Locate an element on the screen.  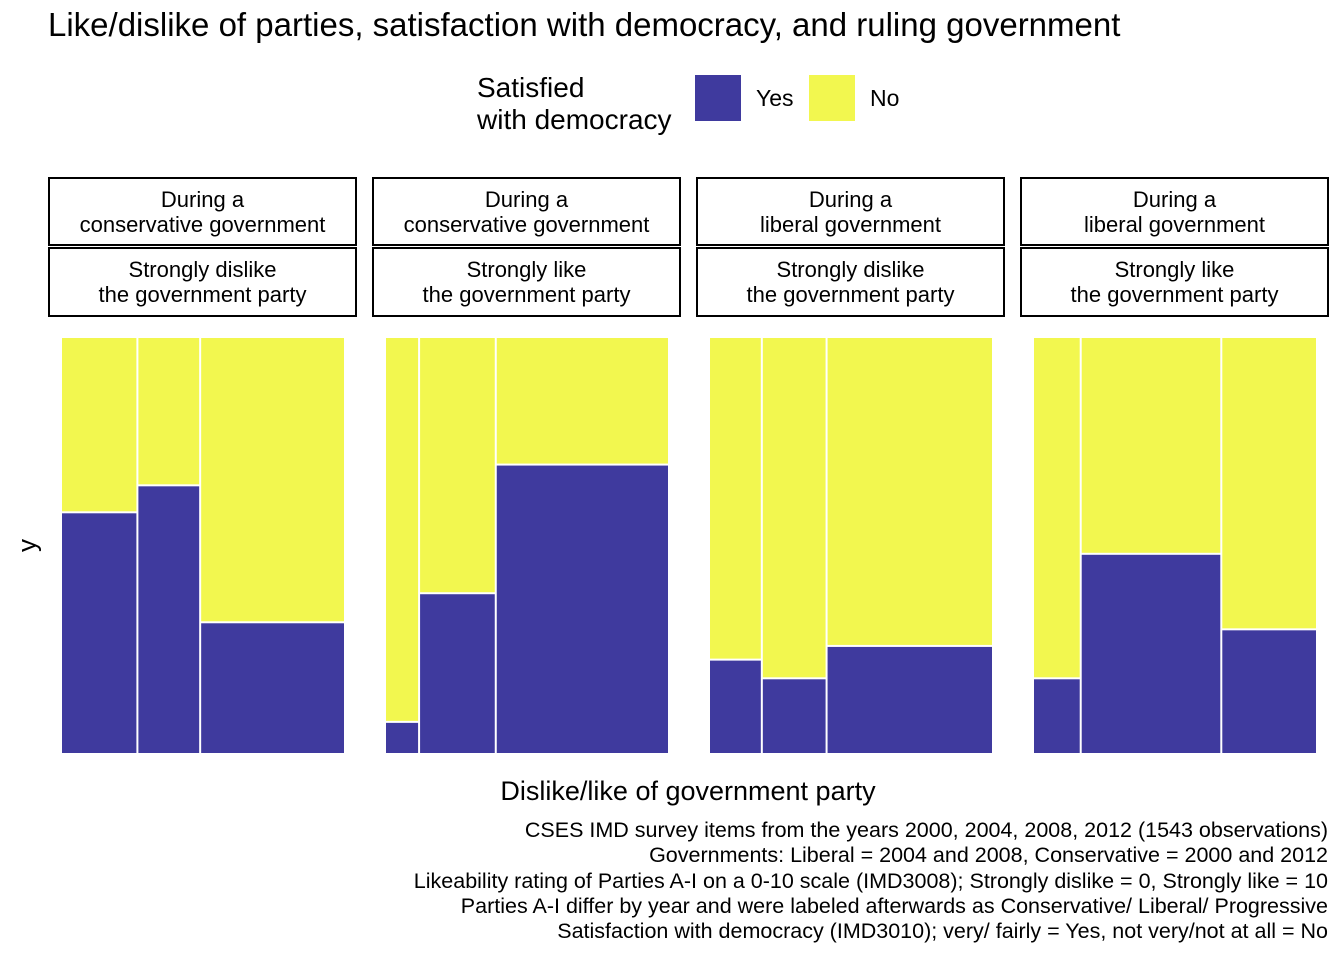
y-axis-label: y is located at coordinates (26, 545).